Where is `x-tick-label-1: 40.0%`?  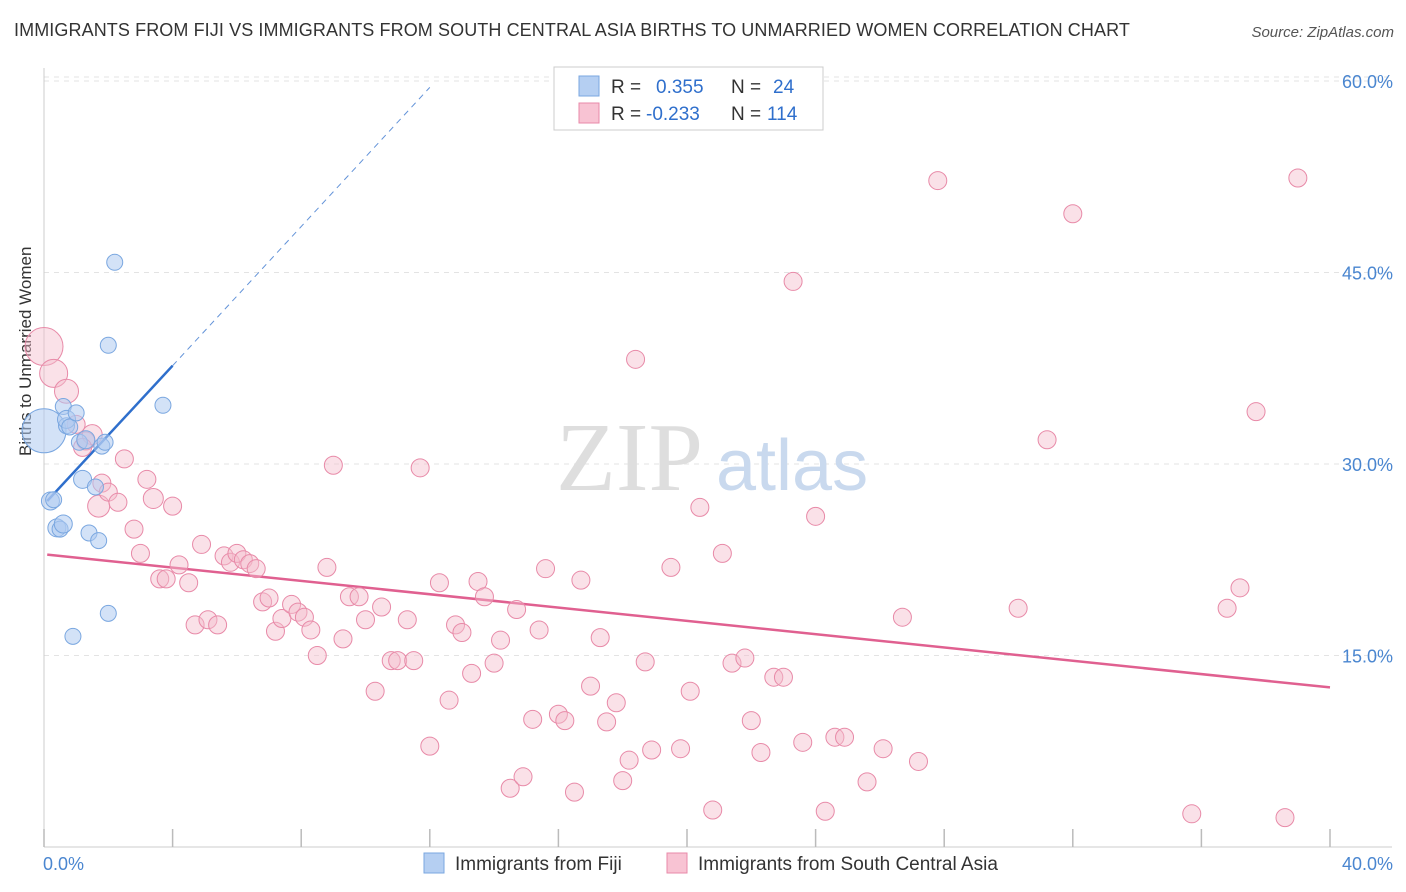 x-tick-label-1: 40.0% is located at coordinates (1367, 864).